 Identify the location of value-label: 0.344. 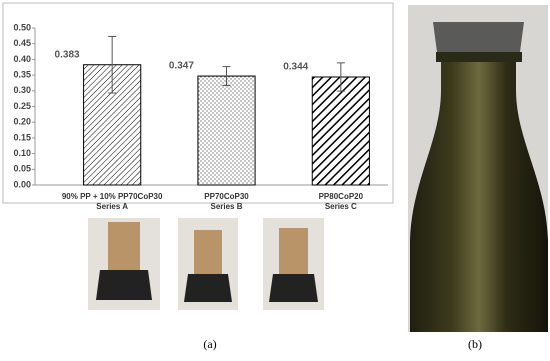
(295, 67).